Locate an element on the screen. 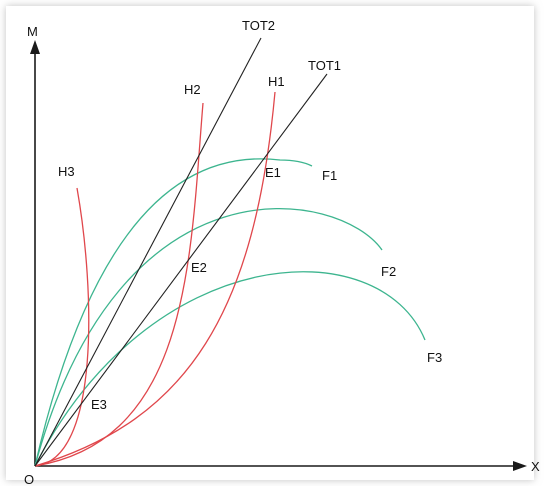 This screenshot has width=544, height=486. y-axis-arrow is located at coordinates (35, 47).